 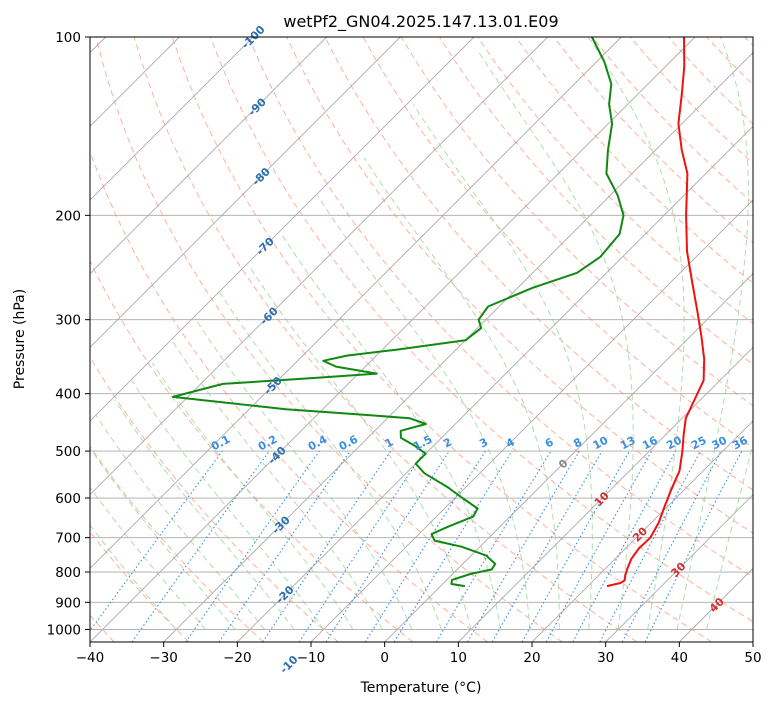 I want to click on y-tick-label: 100, so click(x=68, y=38).